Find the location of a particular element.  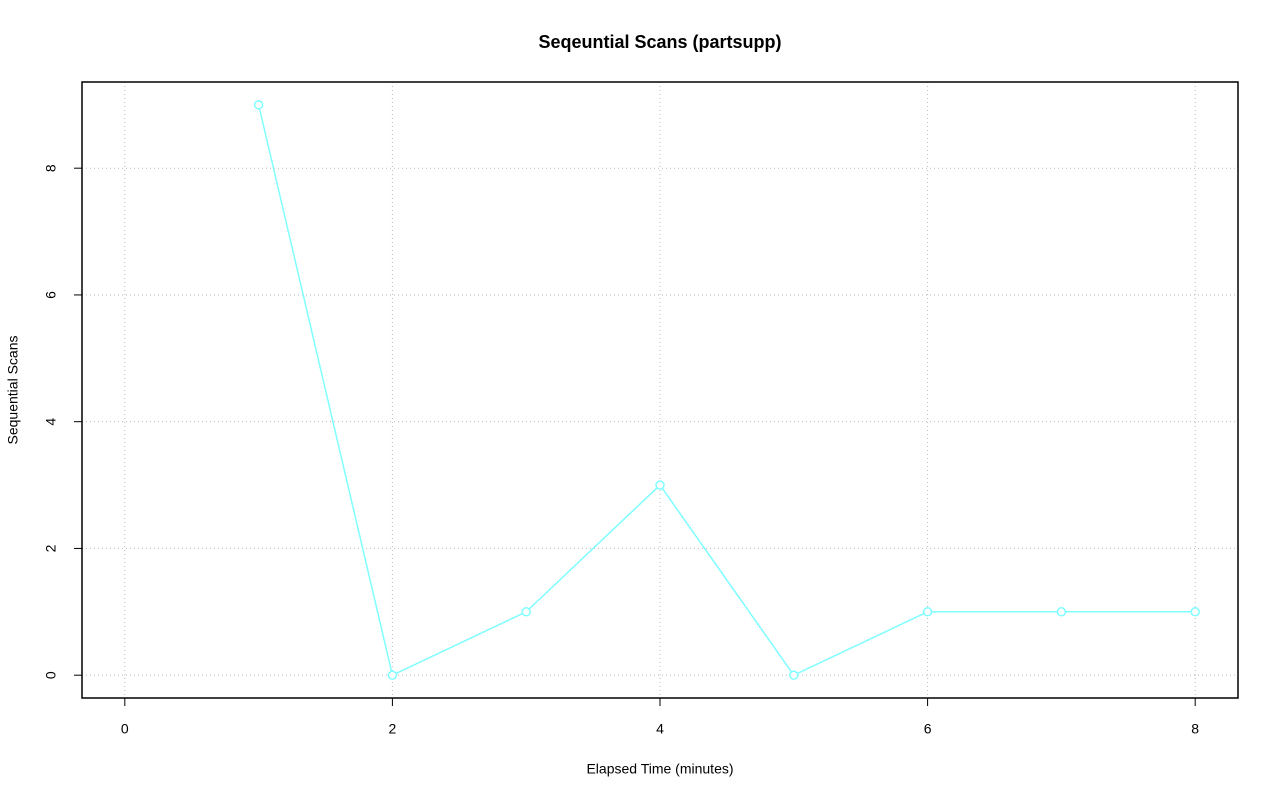

y-tick-label: 0 is located at coordinates (51, 675).